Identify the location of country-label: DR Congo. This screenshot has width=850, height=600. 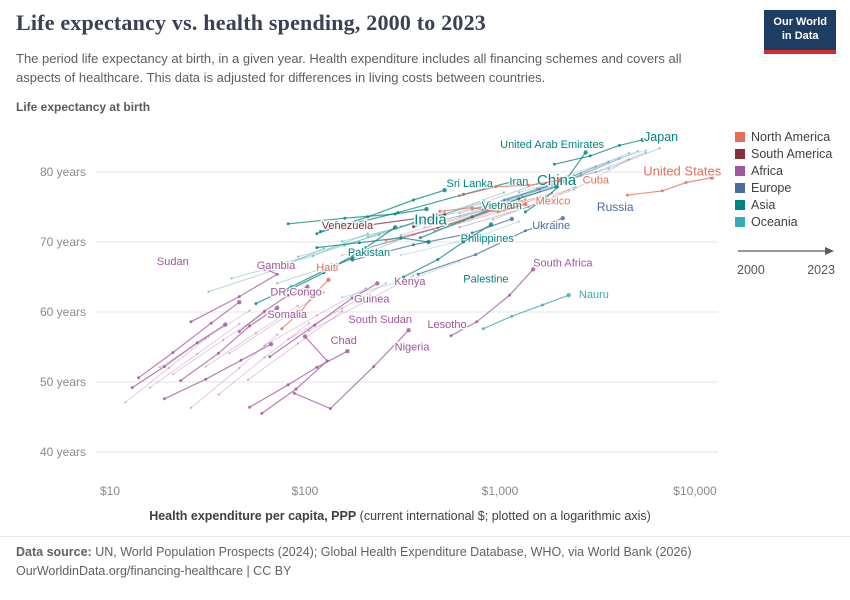
(296, 292).